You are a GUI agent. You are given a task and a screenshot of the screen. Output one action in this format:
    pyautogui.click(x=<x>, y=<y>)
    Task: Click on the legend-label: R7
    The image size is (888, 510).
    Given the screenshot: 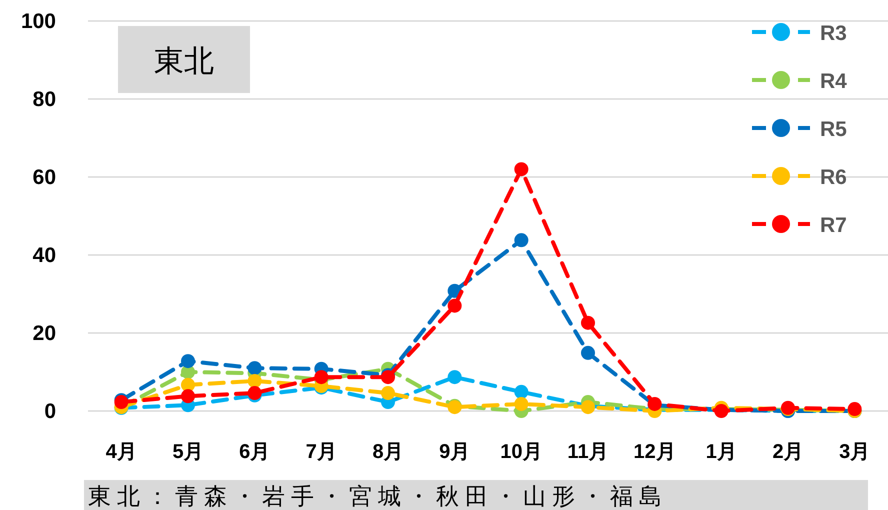 What is the action you would take?
    pyautogui.click(x=833, y=225)
    